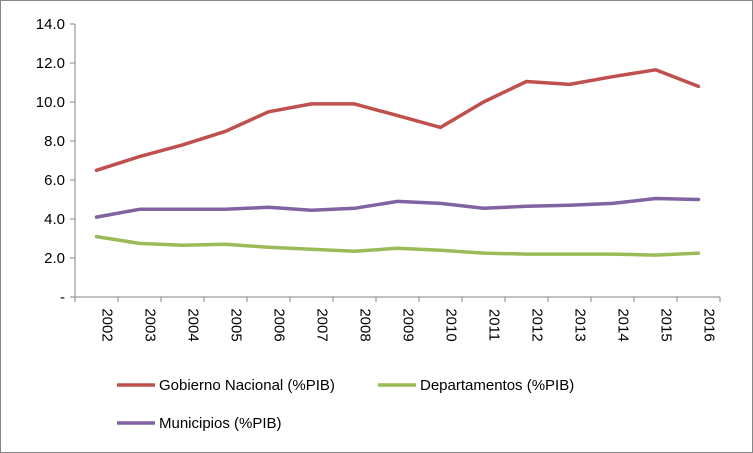 The width and height of the screenshot is (753, 453). Describe the element at coordinates (220, 423) in the screenshot. I see `legend-label: Municipios (%PIB)` at that location.